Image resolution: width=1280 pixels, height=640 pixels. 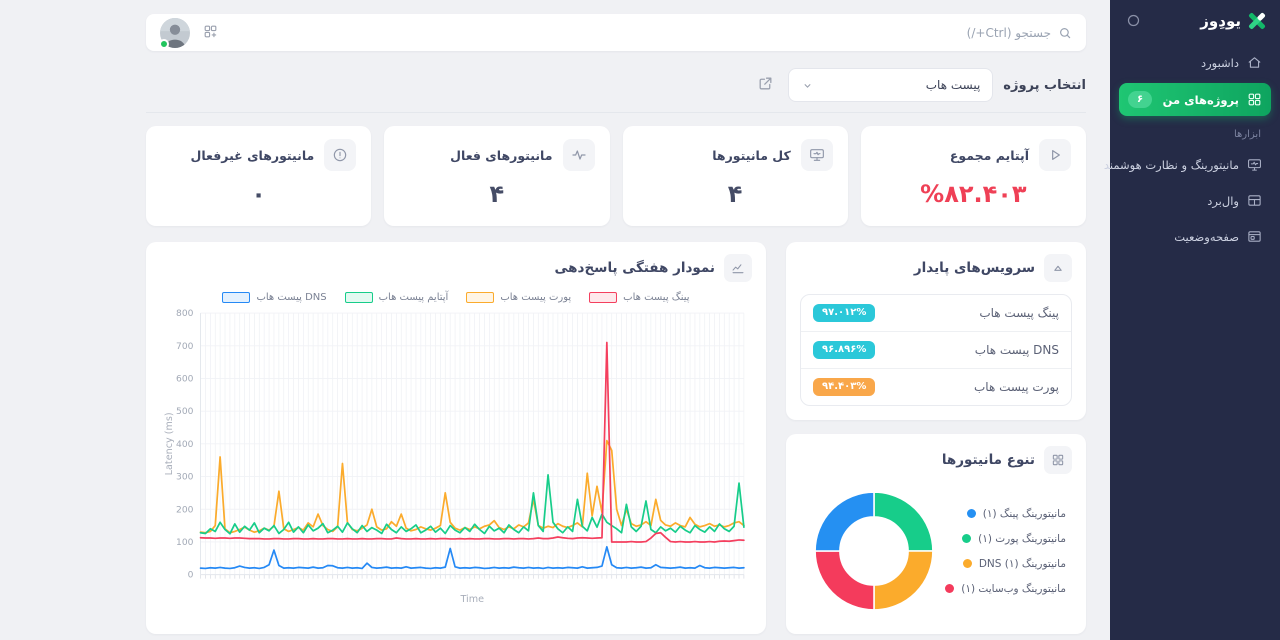 I want to click on wallboard-icon, so click(x=1254, y=200).